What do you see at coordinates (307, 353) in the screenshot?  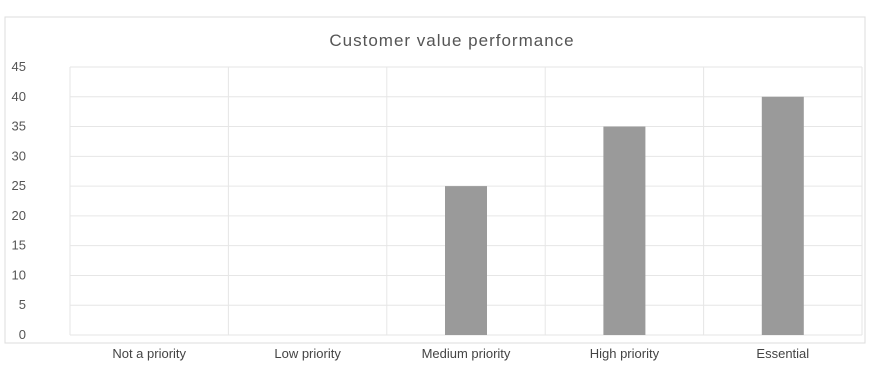 I see `x-tick-label: Low priority` at bounding box center [307, 353].